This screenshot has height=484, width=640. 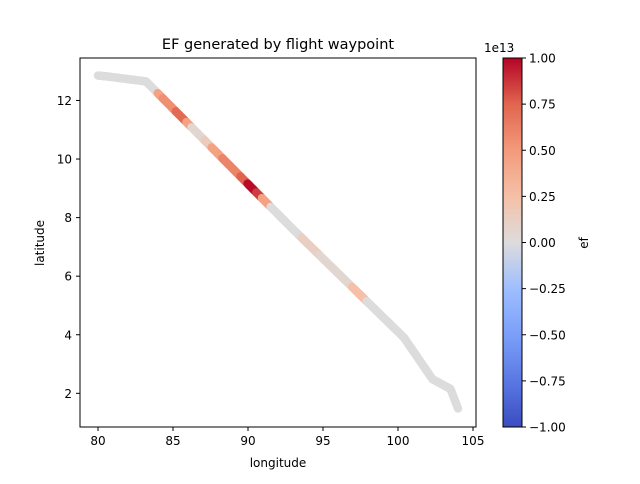 What do you see at coordinates (542, 197) in the screenshot?
I see `colorbar-tick-label: 0.25` at bounding box center [542, 197].